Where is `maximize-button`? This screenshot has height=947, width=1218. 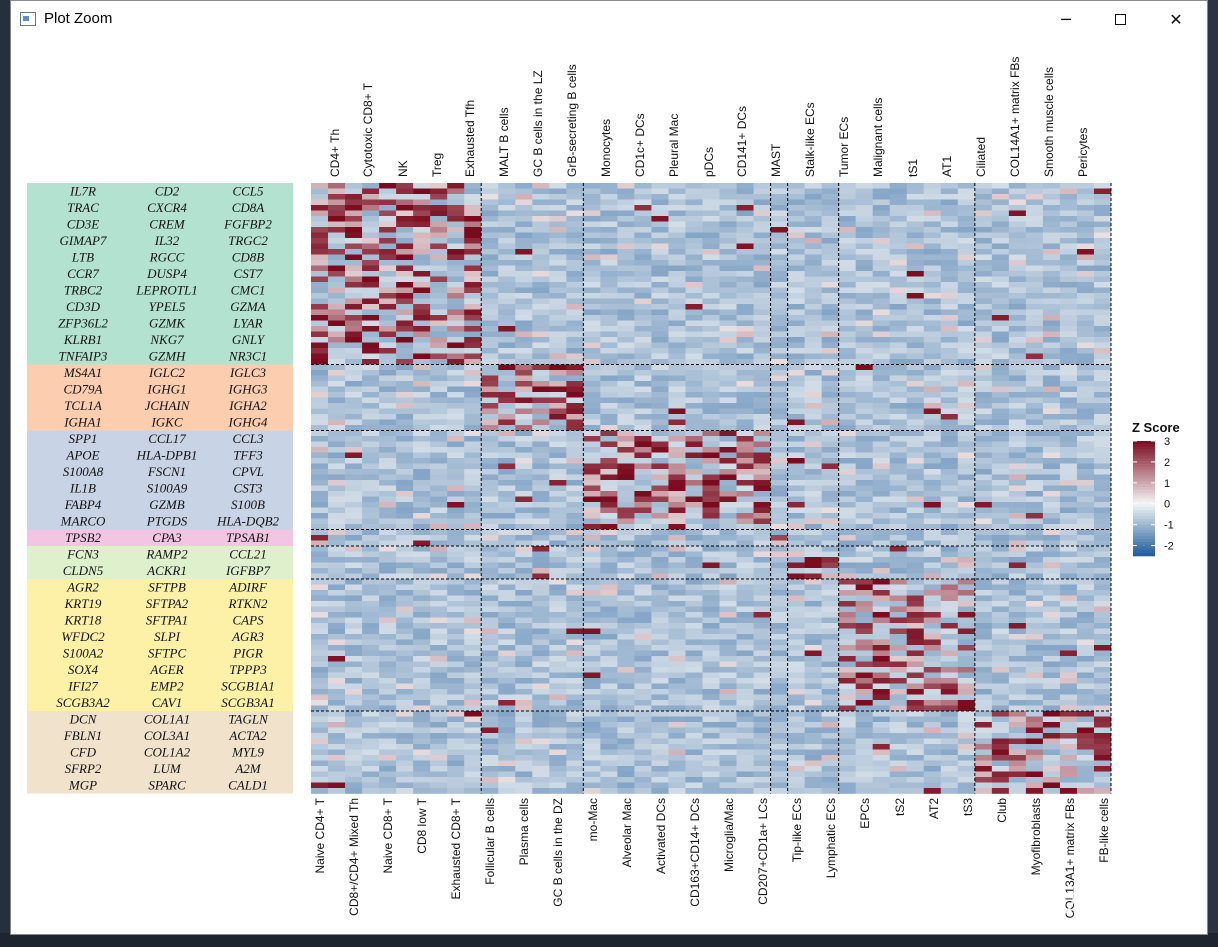
maximize-button is located at coordinates (1120, 20).